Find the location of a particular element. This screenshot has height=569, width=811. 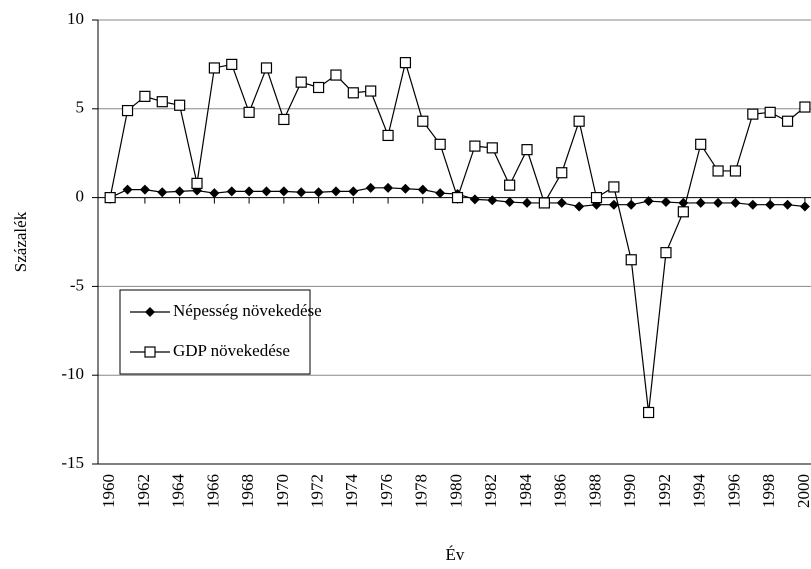

x-tick-label: 1970 is located at coordinates (282, 491).